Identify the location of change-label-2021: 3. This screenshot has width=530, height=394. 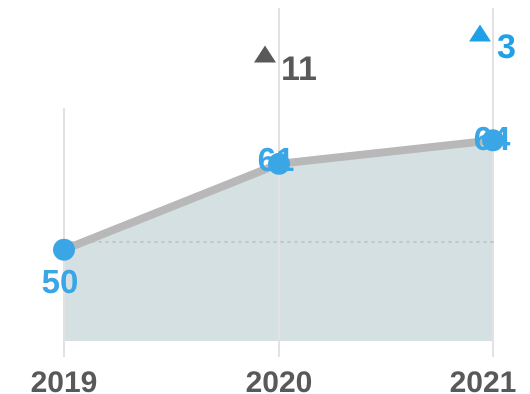
(506, 47).